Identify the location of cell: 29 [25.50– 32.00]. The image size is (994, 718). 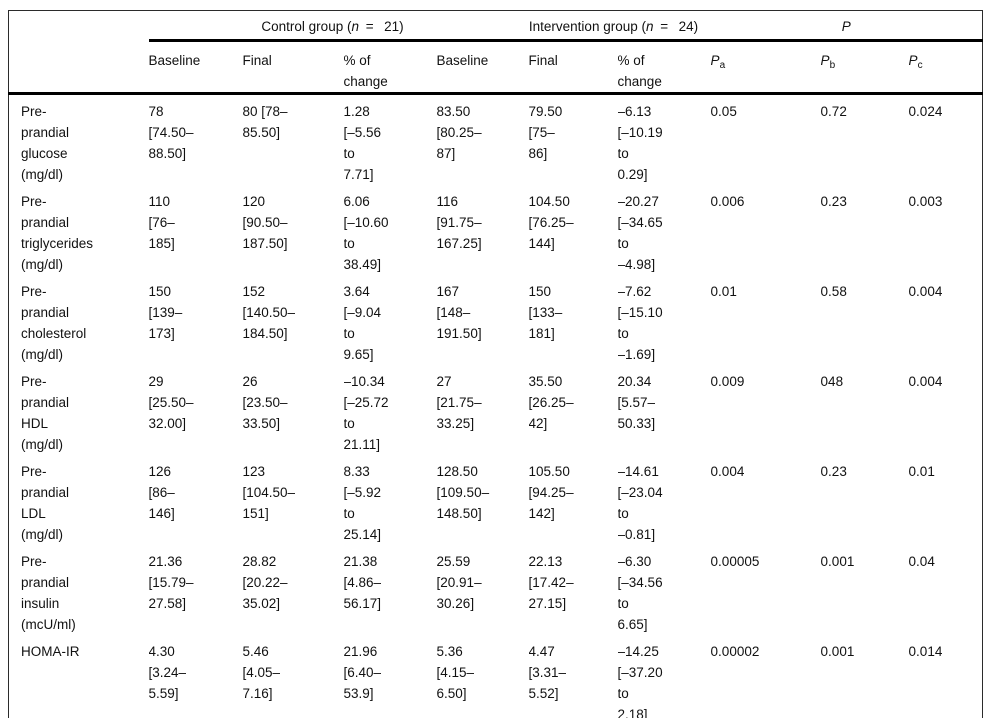
(171, 402).